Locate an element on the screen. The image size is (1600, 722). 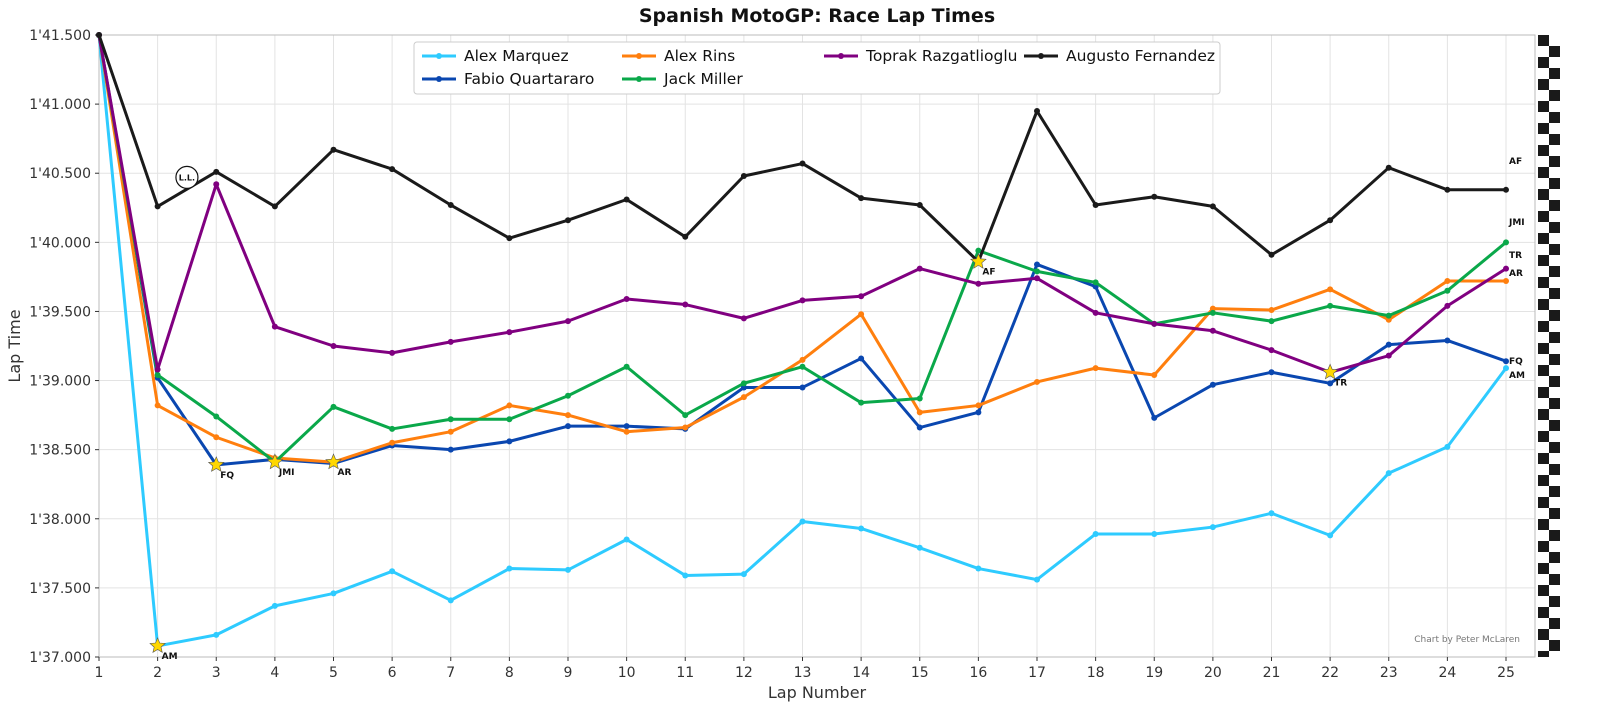
best-lap-label: AF is located at coordinates (988, 273).